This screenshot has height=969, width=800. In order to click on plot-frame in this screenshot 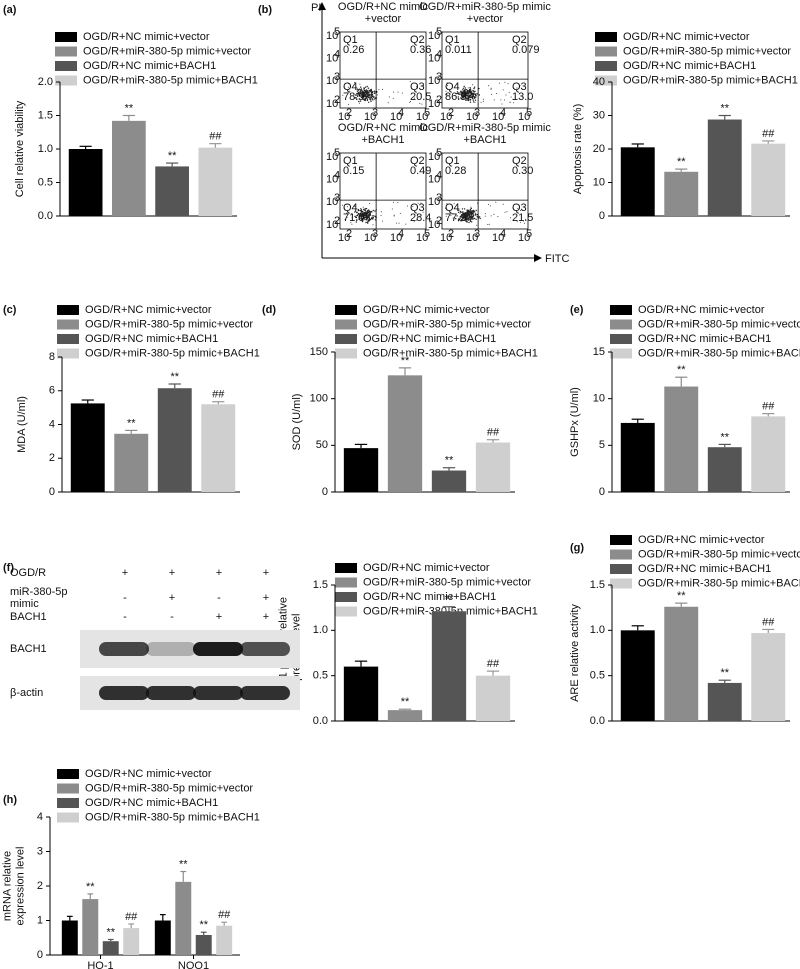, I will do `click(383, 70)`.